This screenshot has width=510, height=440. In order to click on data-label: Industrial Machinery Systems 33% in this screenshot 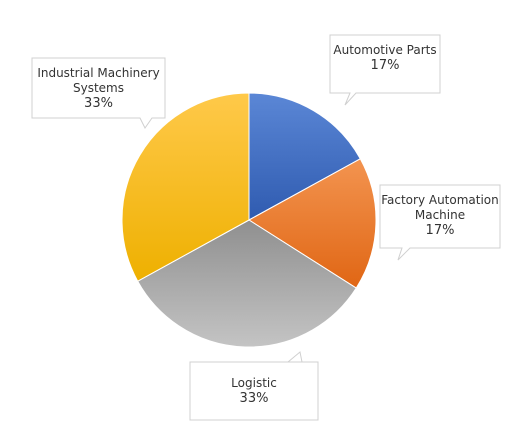, I will do `click(98, 88)`.